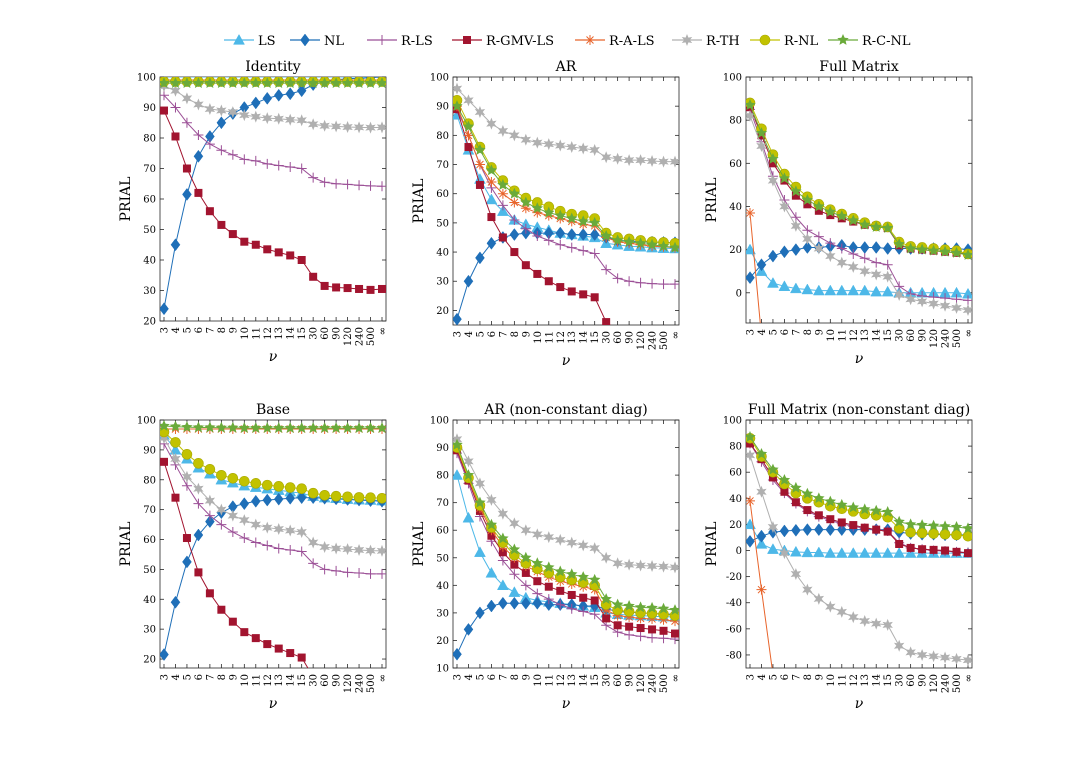  What do you see at coordinates (843, 39) in the screenshot?
I see `legend-marker` at bounding box center [843, 39].